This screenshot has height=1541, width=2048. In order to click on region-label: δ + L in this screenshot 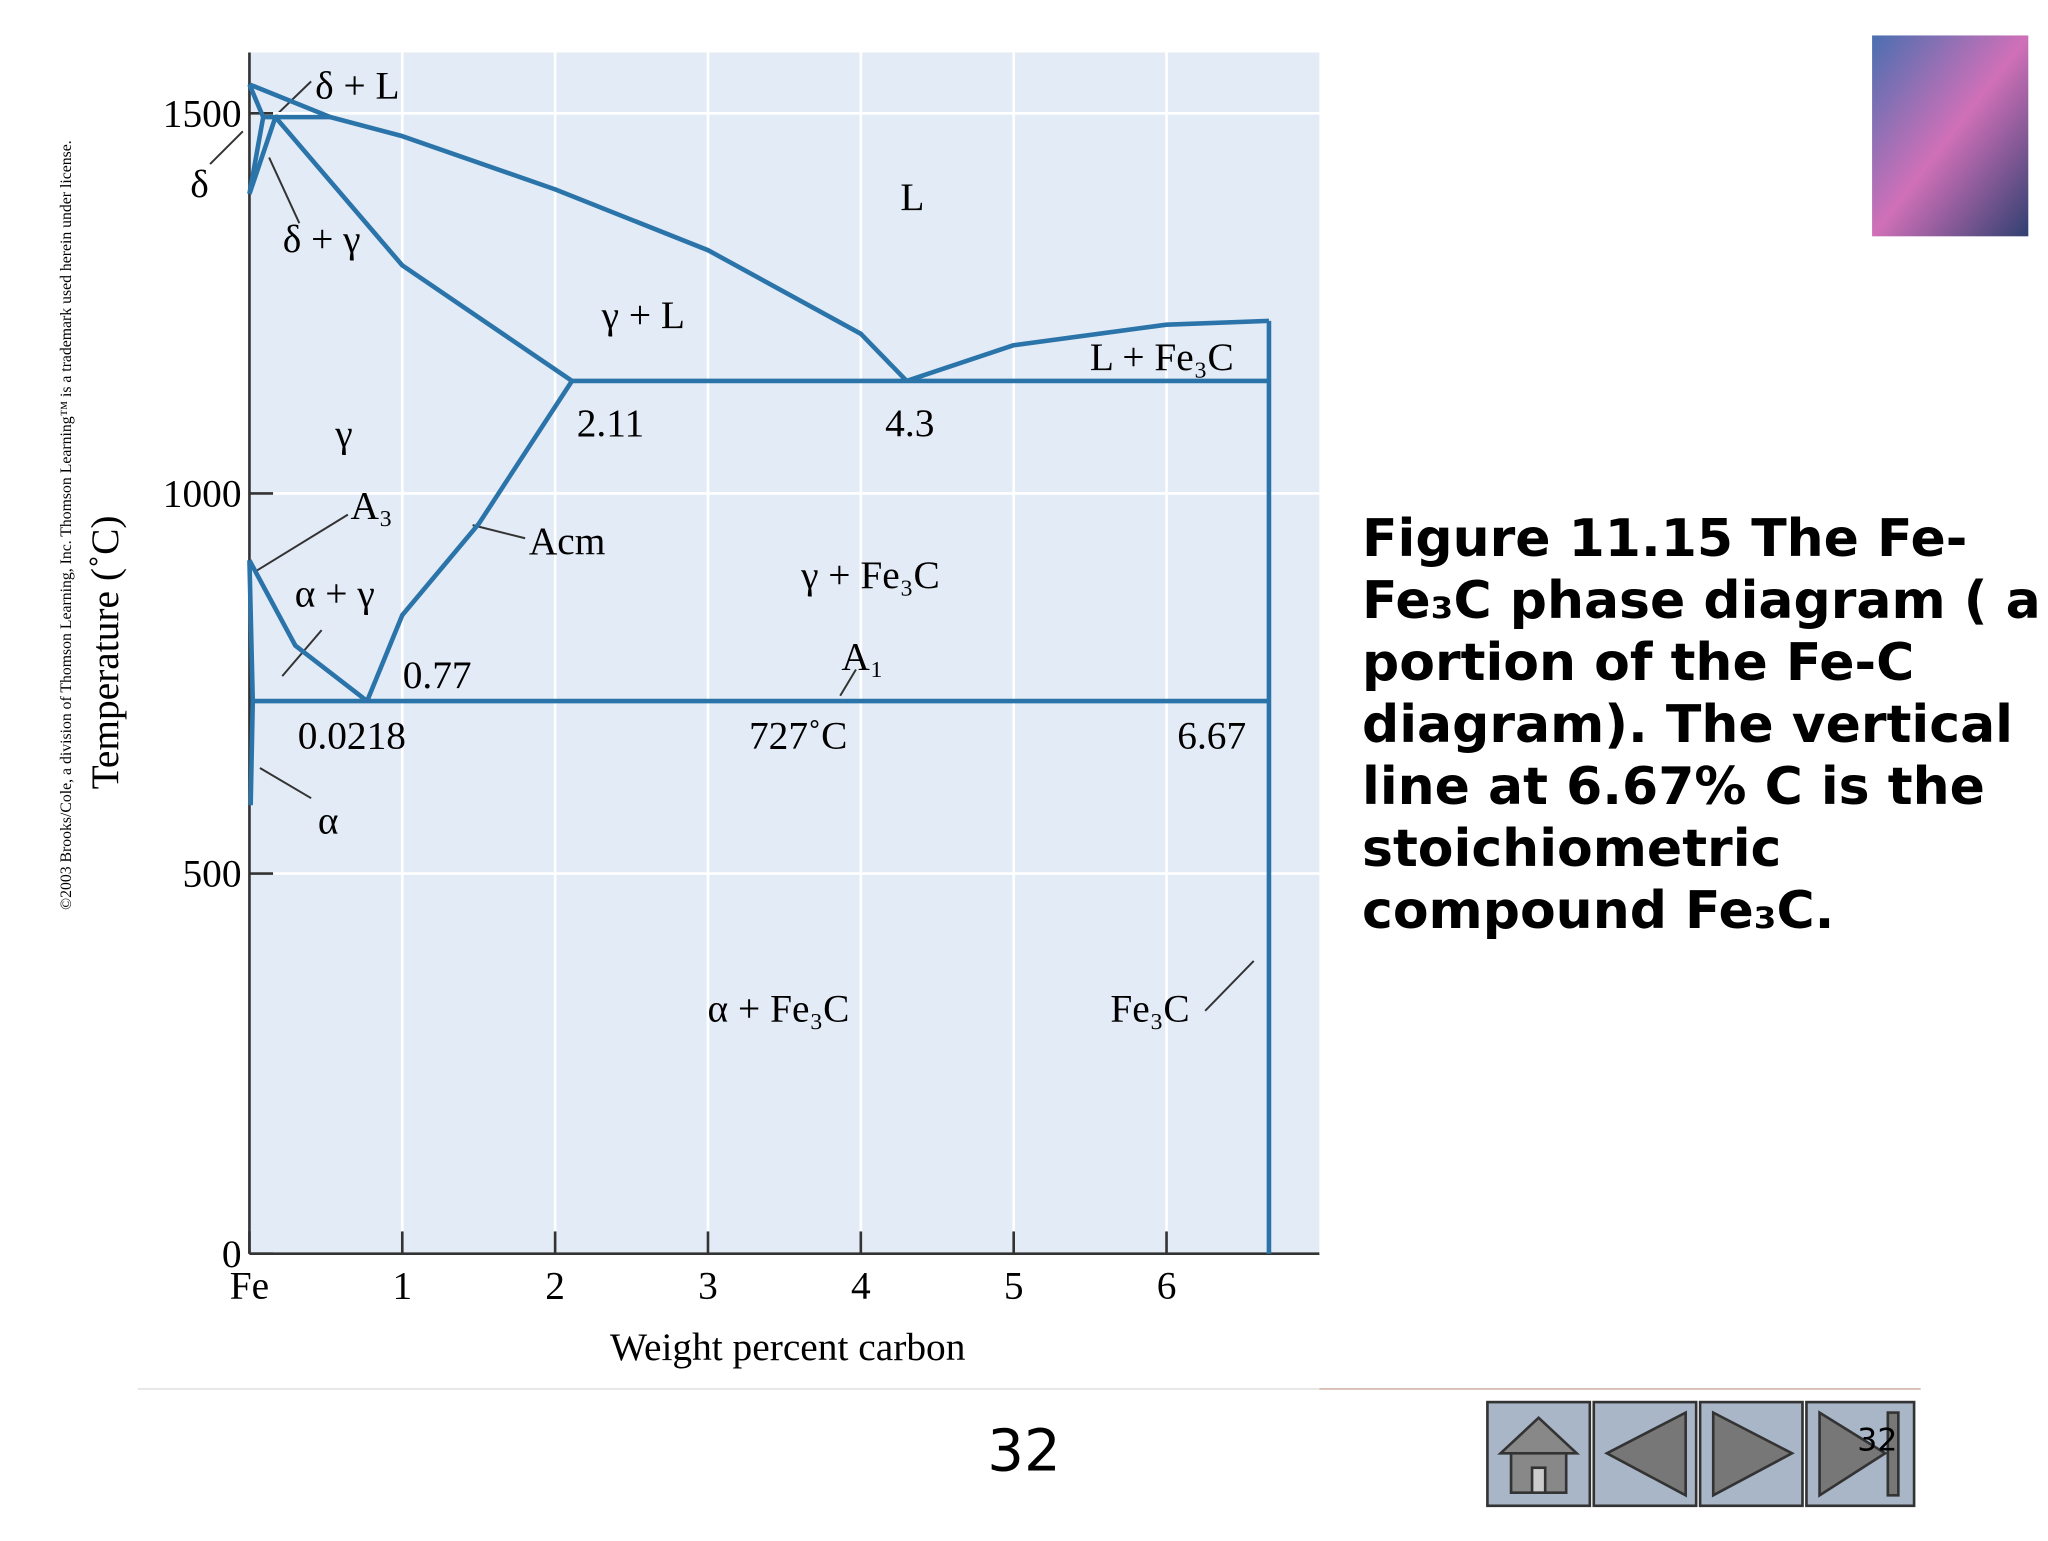, I will do `click(357, 85)`.